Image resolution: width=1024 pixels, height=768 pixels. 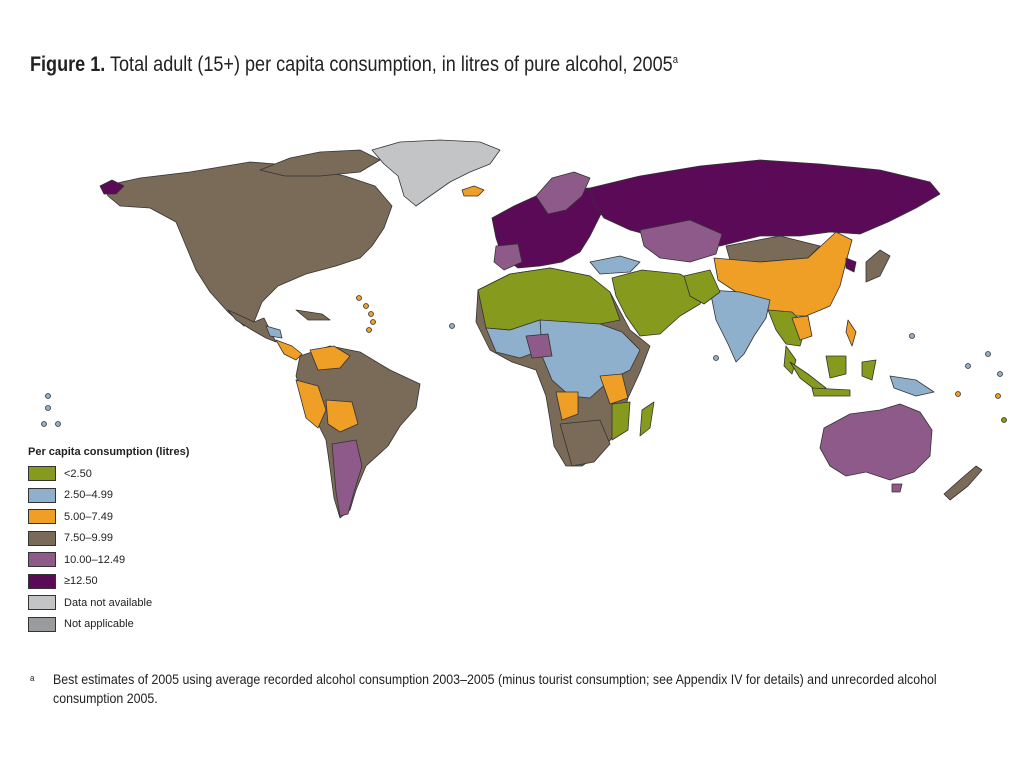 I want to click on region-alaska-tip, so click(x=112, y=187).